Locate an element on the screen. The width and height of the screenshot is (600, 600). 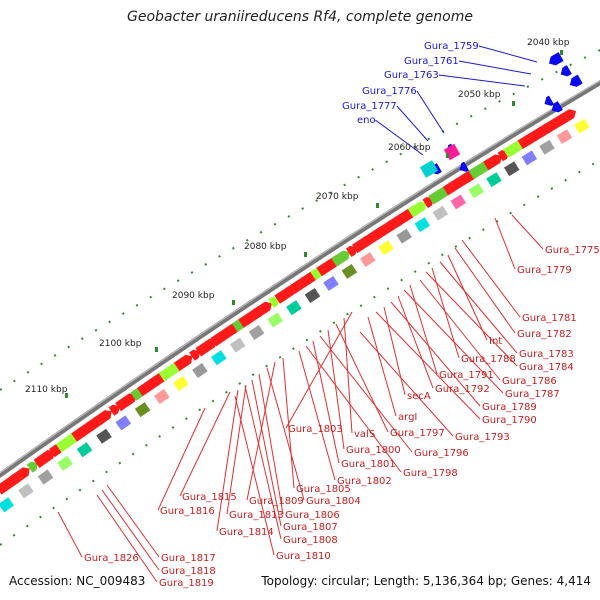
gene-label-inner: valS is located at coordinates (364, 434).